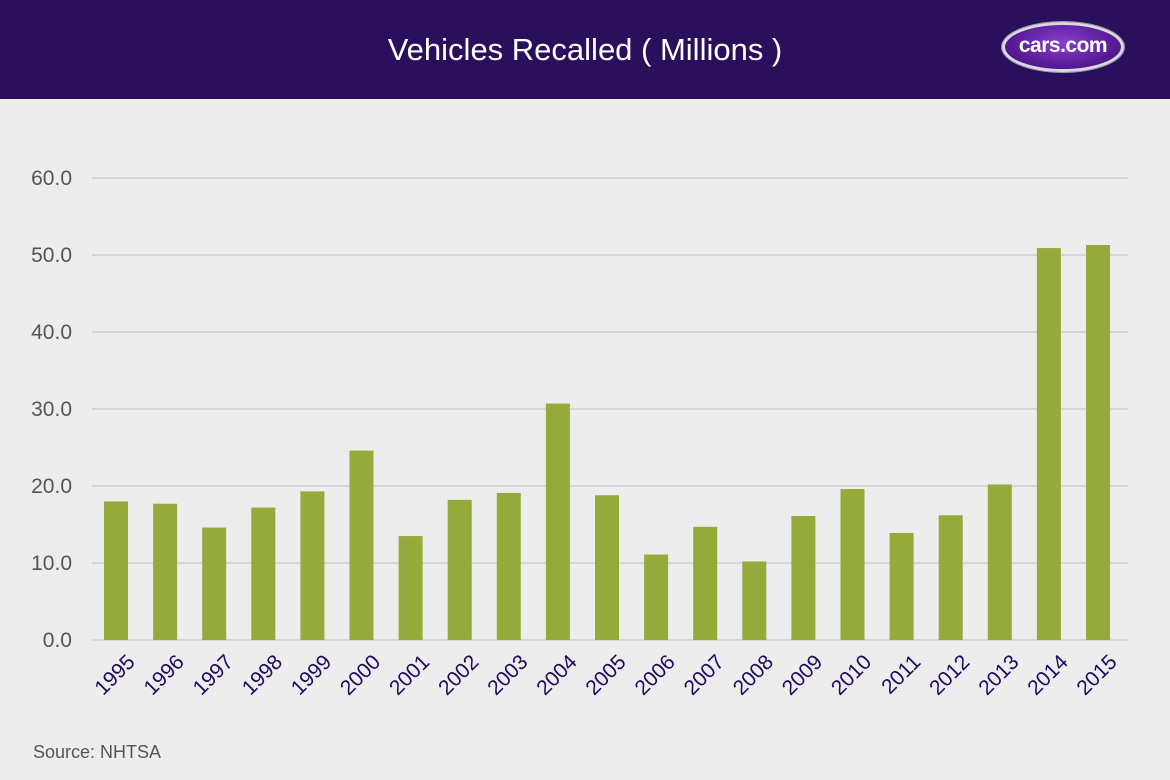 The image size is (1170, 780). I want to click on x-tick-label: 2005, so click(605, 674).